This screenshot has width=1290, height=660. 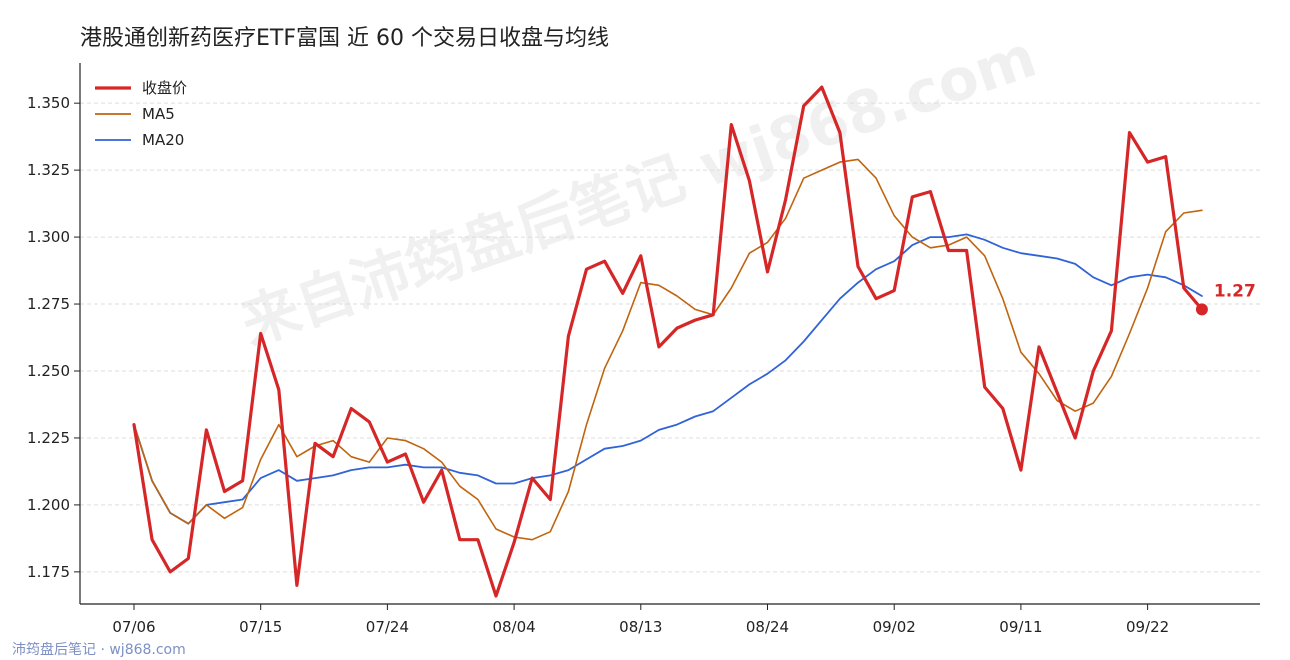 What do you see at coordinates (99, 650) in the screenshot?
I see `footer-credit: 沛筠盘后笔记 · wj868.com` at bounding box center [99, 650].